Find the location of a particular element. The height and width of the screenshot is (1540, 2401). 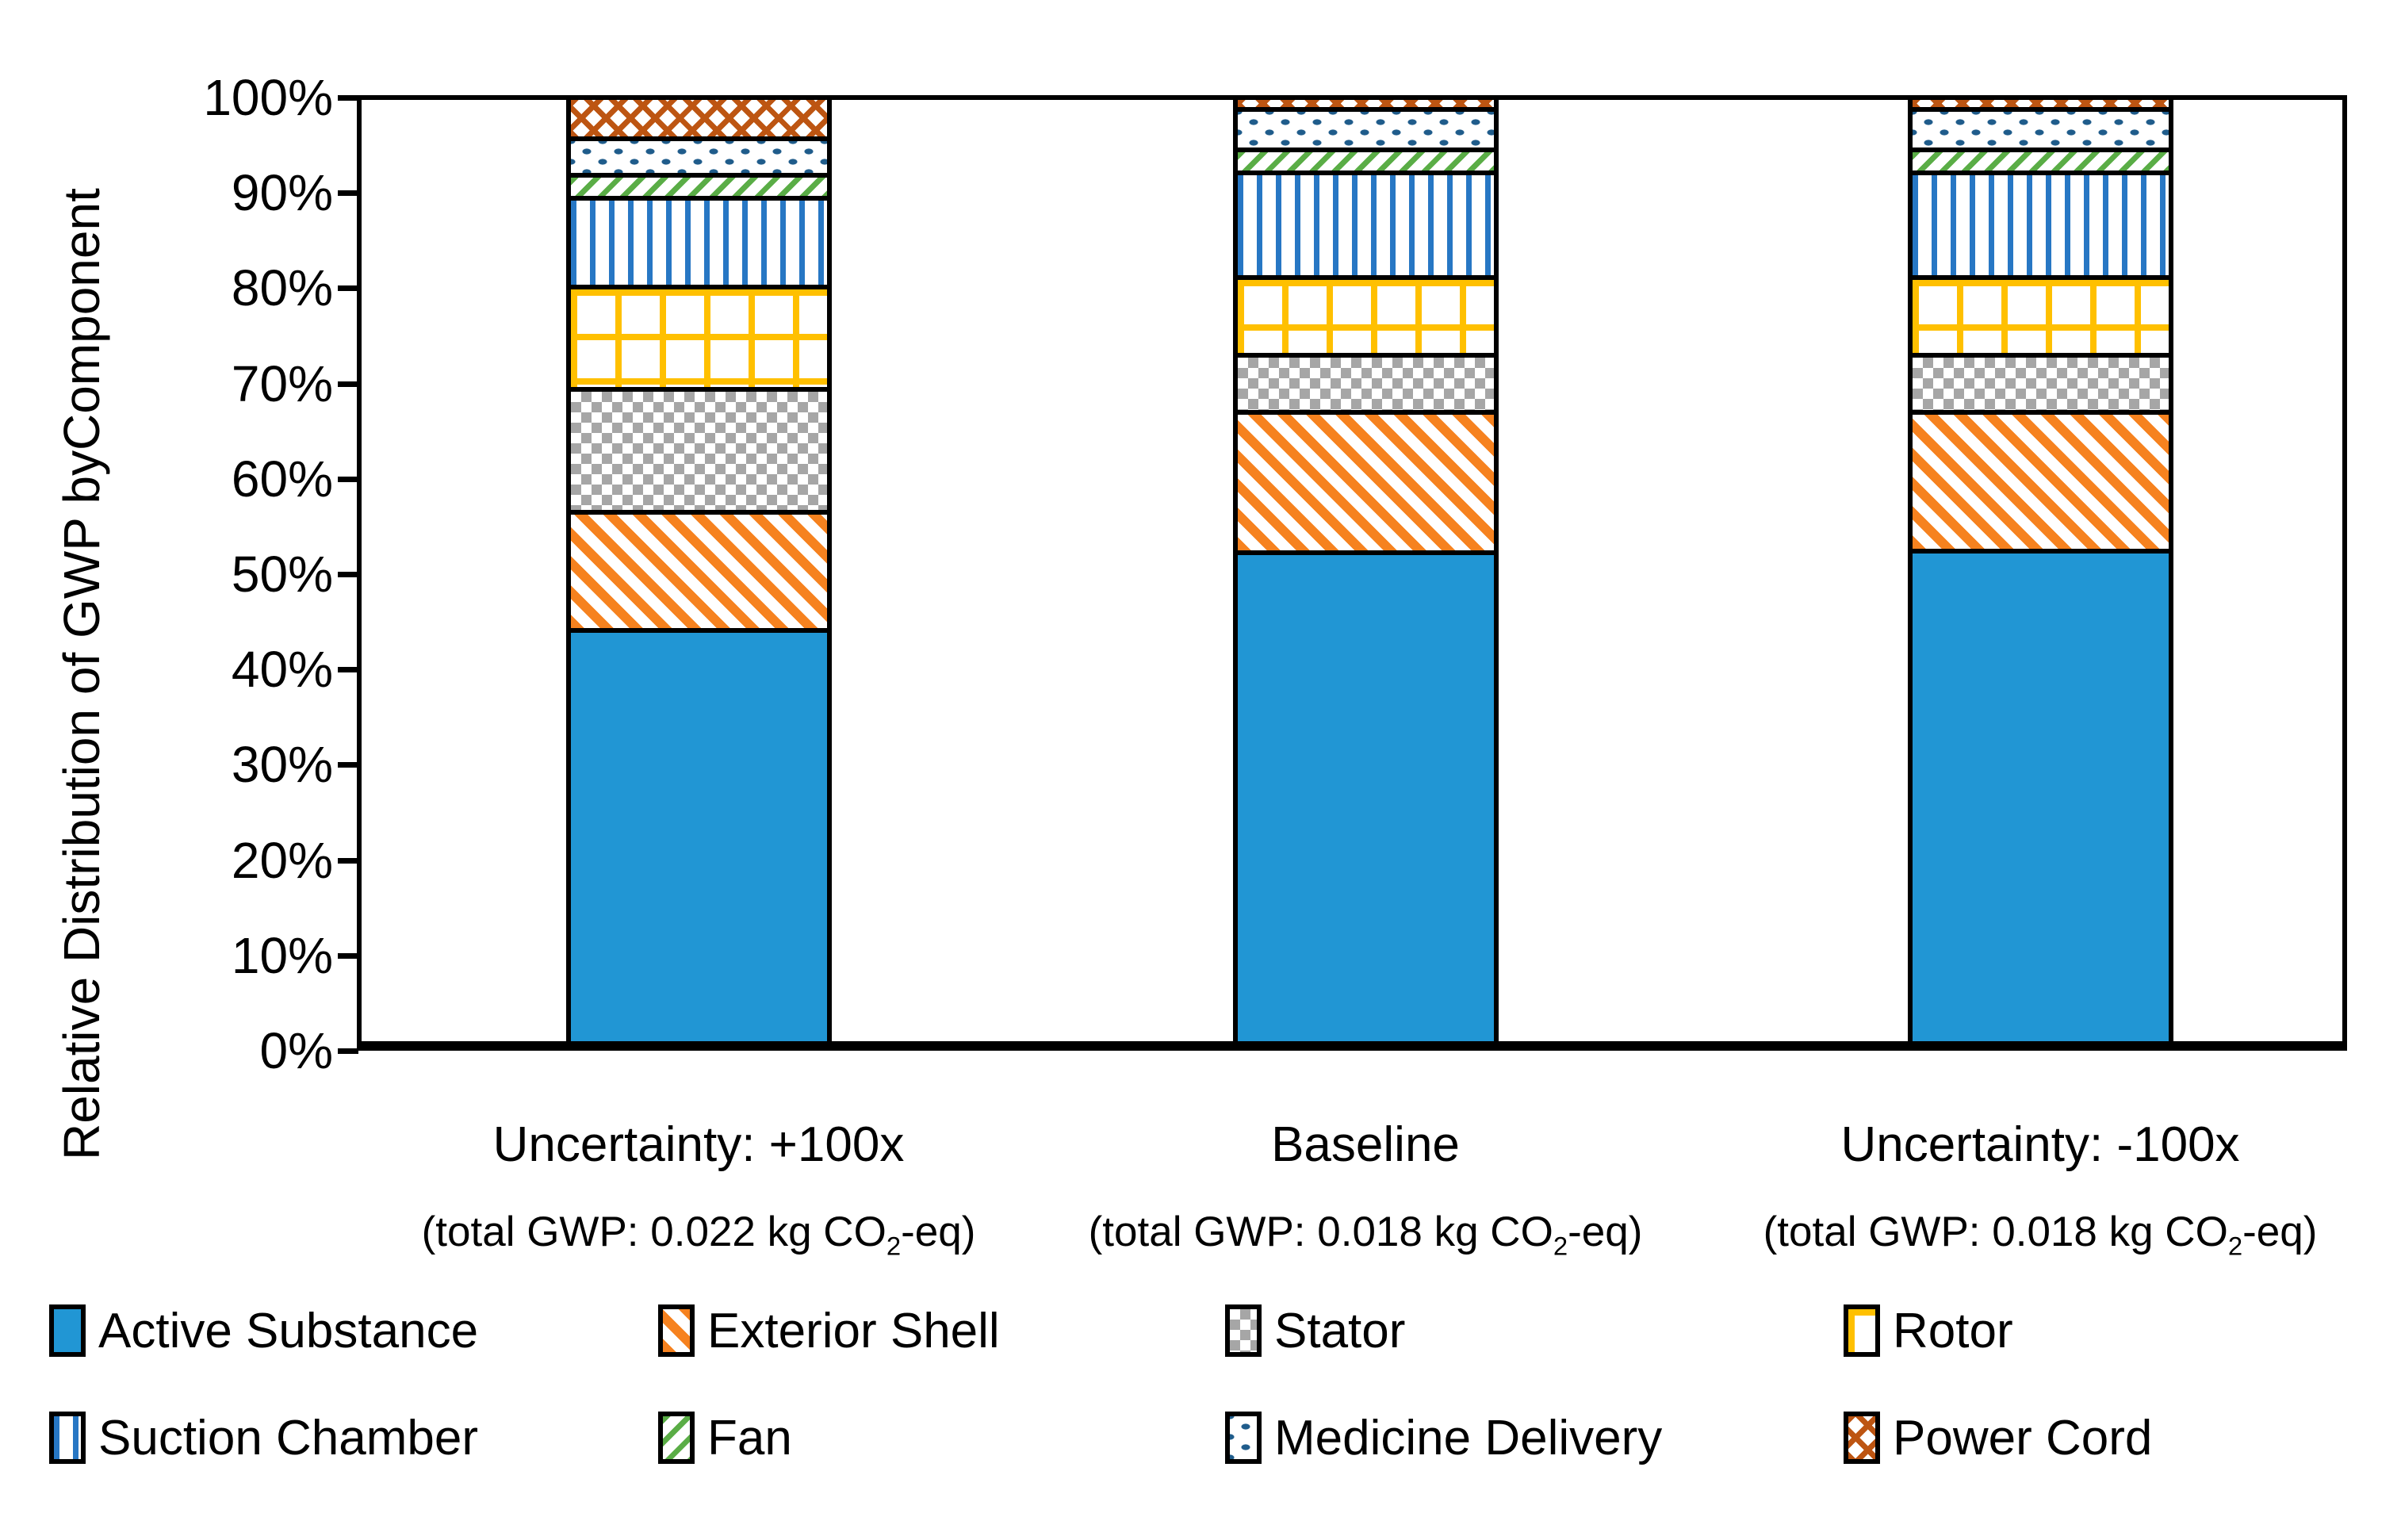

legend-label-rotor: Rotor is located at coordinates (1953, 1330).